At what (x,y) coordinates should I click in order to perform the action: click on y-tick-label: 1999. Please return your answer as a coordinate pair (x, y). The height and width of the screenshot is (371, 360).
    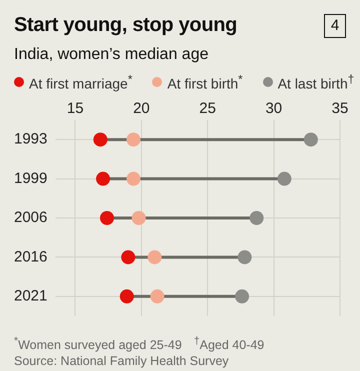
    Looking at the image, I should click on (31, 178).